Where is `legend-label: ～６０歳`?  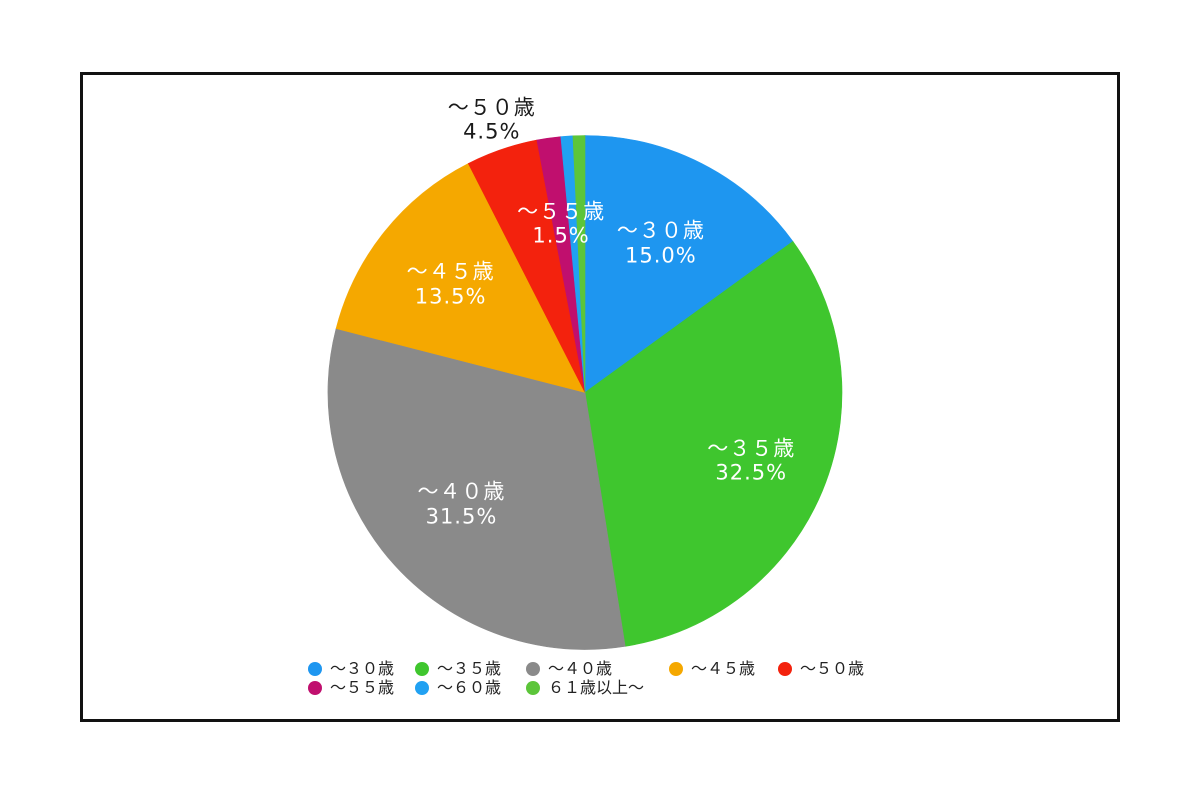 legend-label: ～６０歳 is located at coordinates (469, 687).